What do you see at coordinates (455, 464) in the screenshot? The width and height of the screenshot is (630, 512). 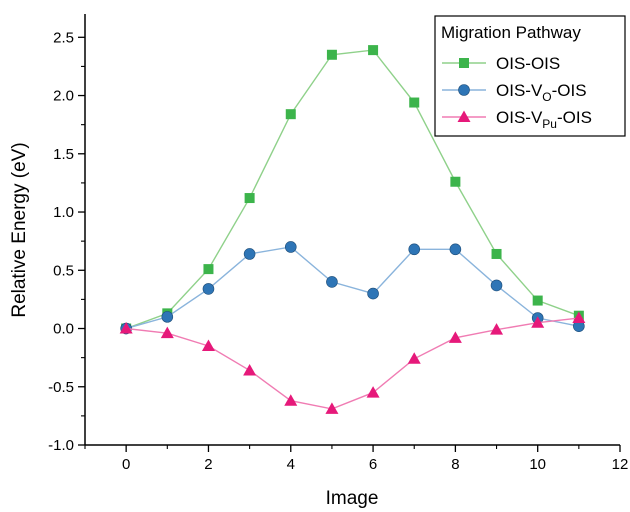 I see `x-tick-label: 8` at bounding box center [455, 464].